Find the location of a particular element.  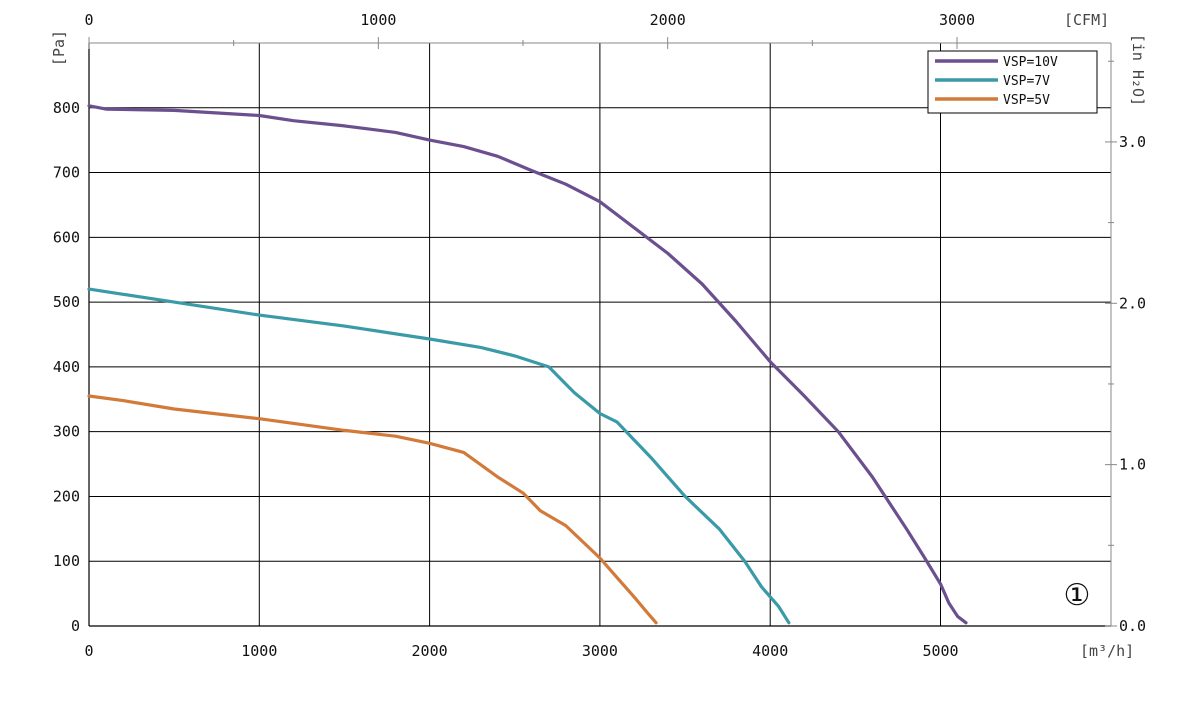

legend-label: VSP=5V is located at coordinates (1026, 100).